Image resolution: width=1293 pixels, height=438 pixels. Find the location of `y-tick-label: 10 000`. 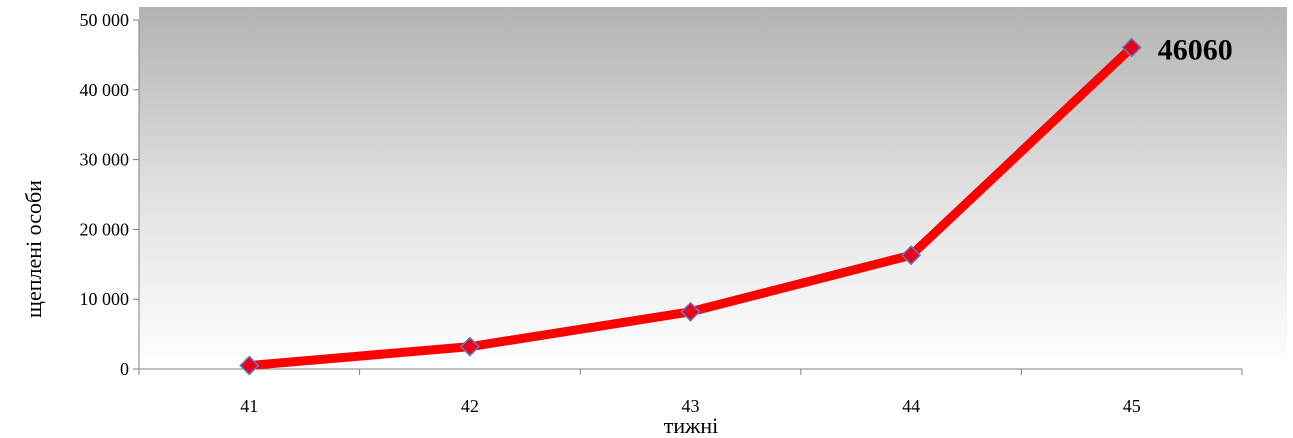

y-tick-label: 10 000 is located at coordinates (105, 299).